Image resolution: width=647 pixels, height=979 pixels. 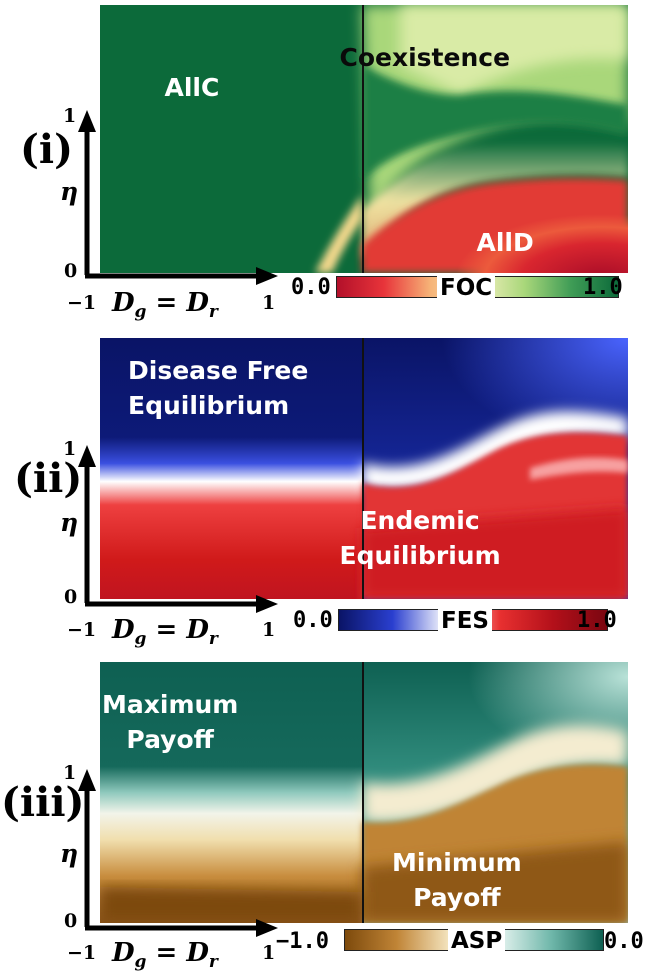 What do you see at coordinates (425, 57) in the screenshot?
I see `region-label-coexistence: Coexistence` at bounding box center [425, 57].